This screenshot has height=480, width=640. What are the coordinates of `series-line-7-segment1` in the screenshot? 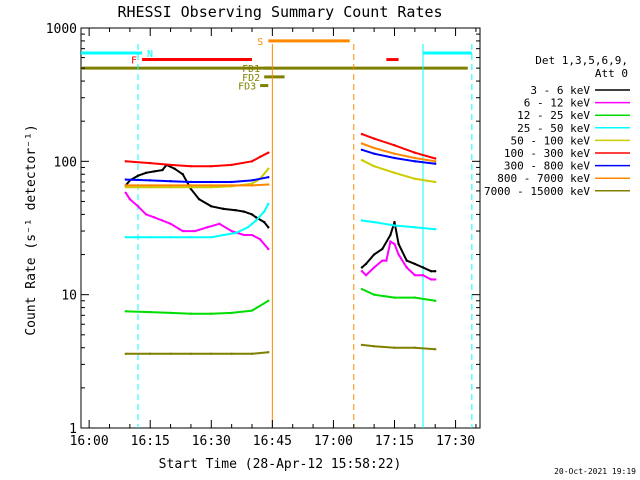 It's located at (197, 185).